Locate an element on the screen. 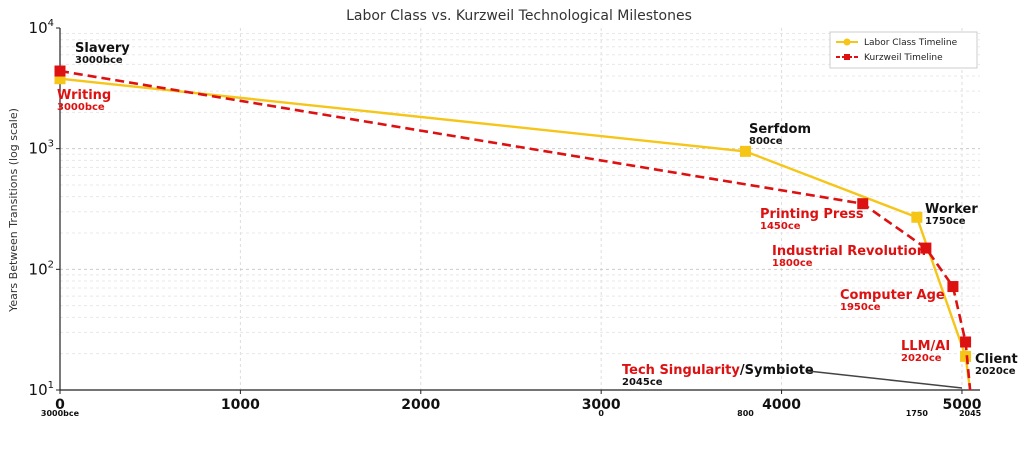 The image size is (1024, 454). legend-marker-kurzweil is located at coordinates (847, 57).